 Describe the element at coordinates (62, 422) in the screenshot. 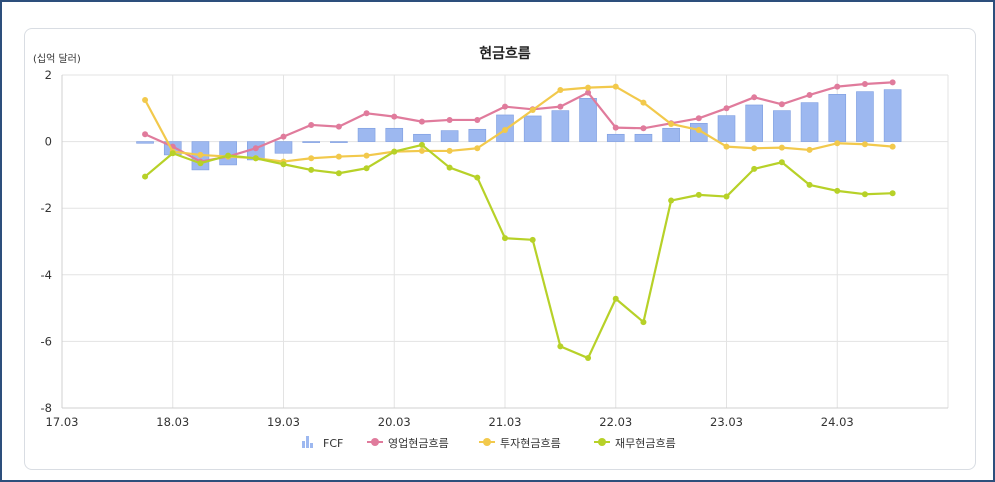

I see `x-tick-label: 17.03` at that location.